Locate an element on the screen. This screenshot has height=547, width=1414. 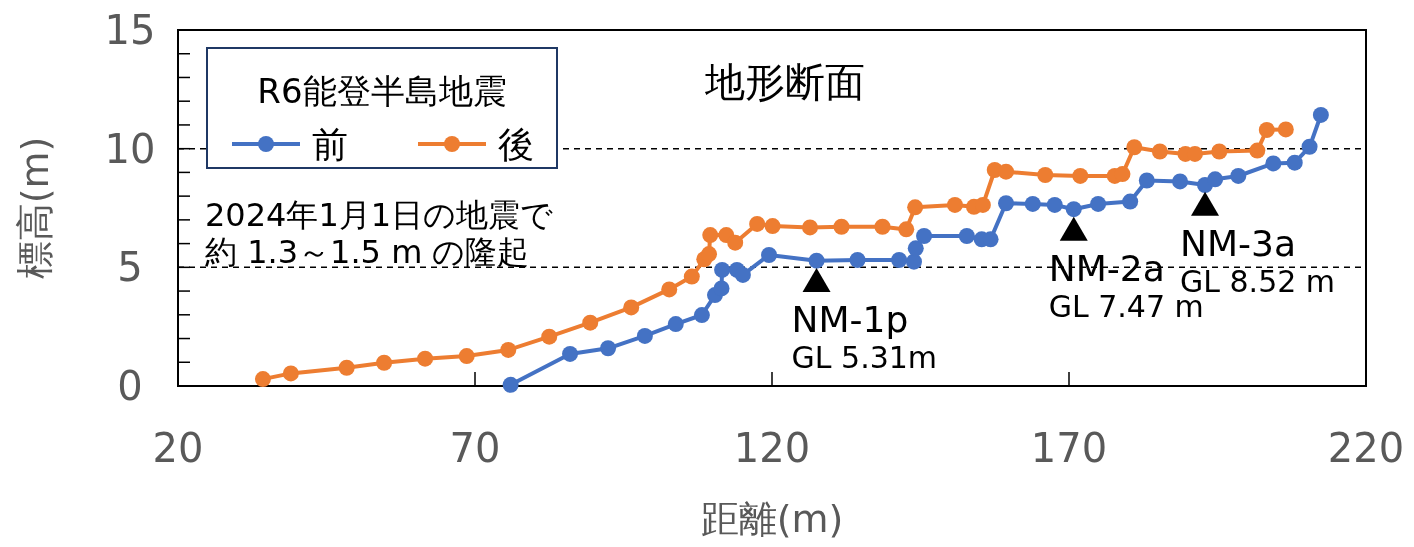
legend-label: 後 is located at coordinates (516, 144).